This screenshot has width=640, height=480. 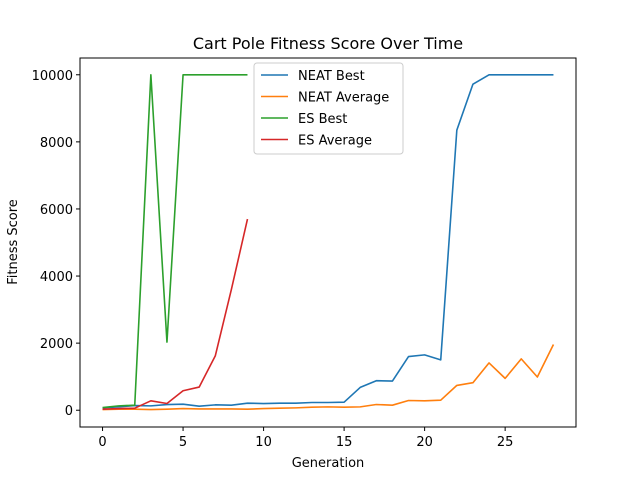 What do you see at coordinates (343, 98) in the screenshot?
I see `legend-label-neat-average: NEAT Average` at bounding box center [343, 98].